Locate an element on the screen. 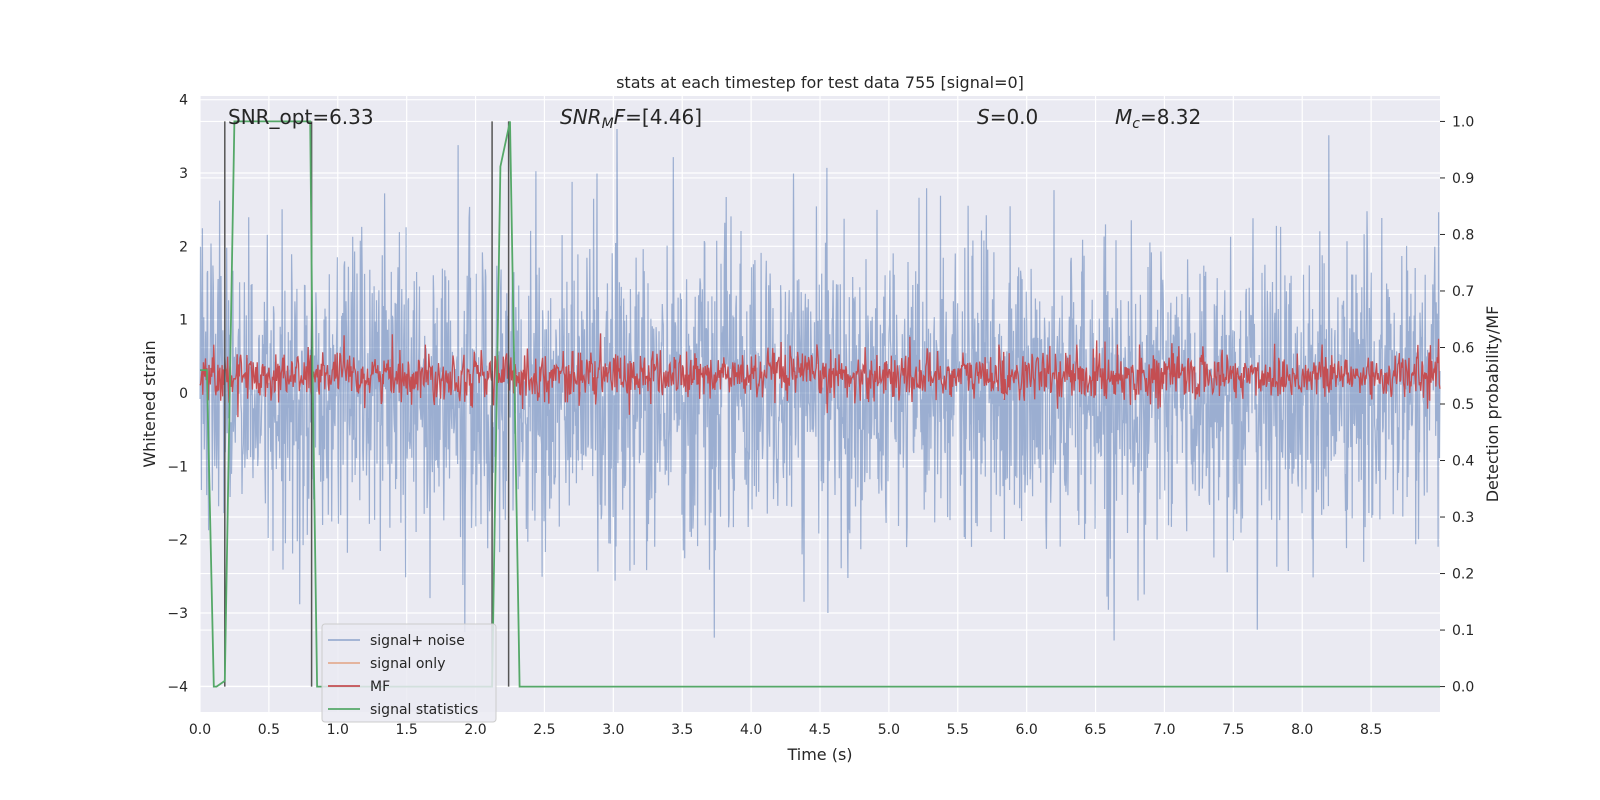 The height and width of the screenshot is (800, 1600). y2-tick-label: 0.7 is located at coordinates (1463, 292).